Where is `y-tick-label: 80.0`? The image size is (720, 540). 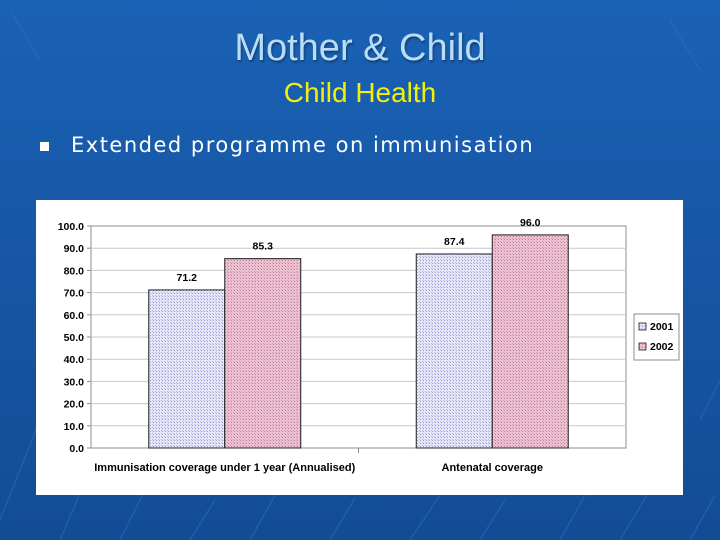 y-tick-label: 80.0 is located at coordinates (74, 271).